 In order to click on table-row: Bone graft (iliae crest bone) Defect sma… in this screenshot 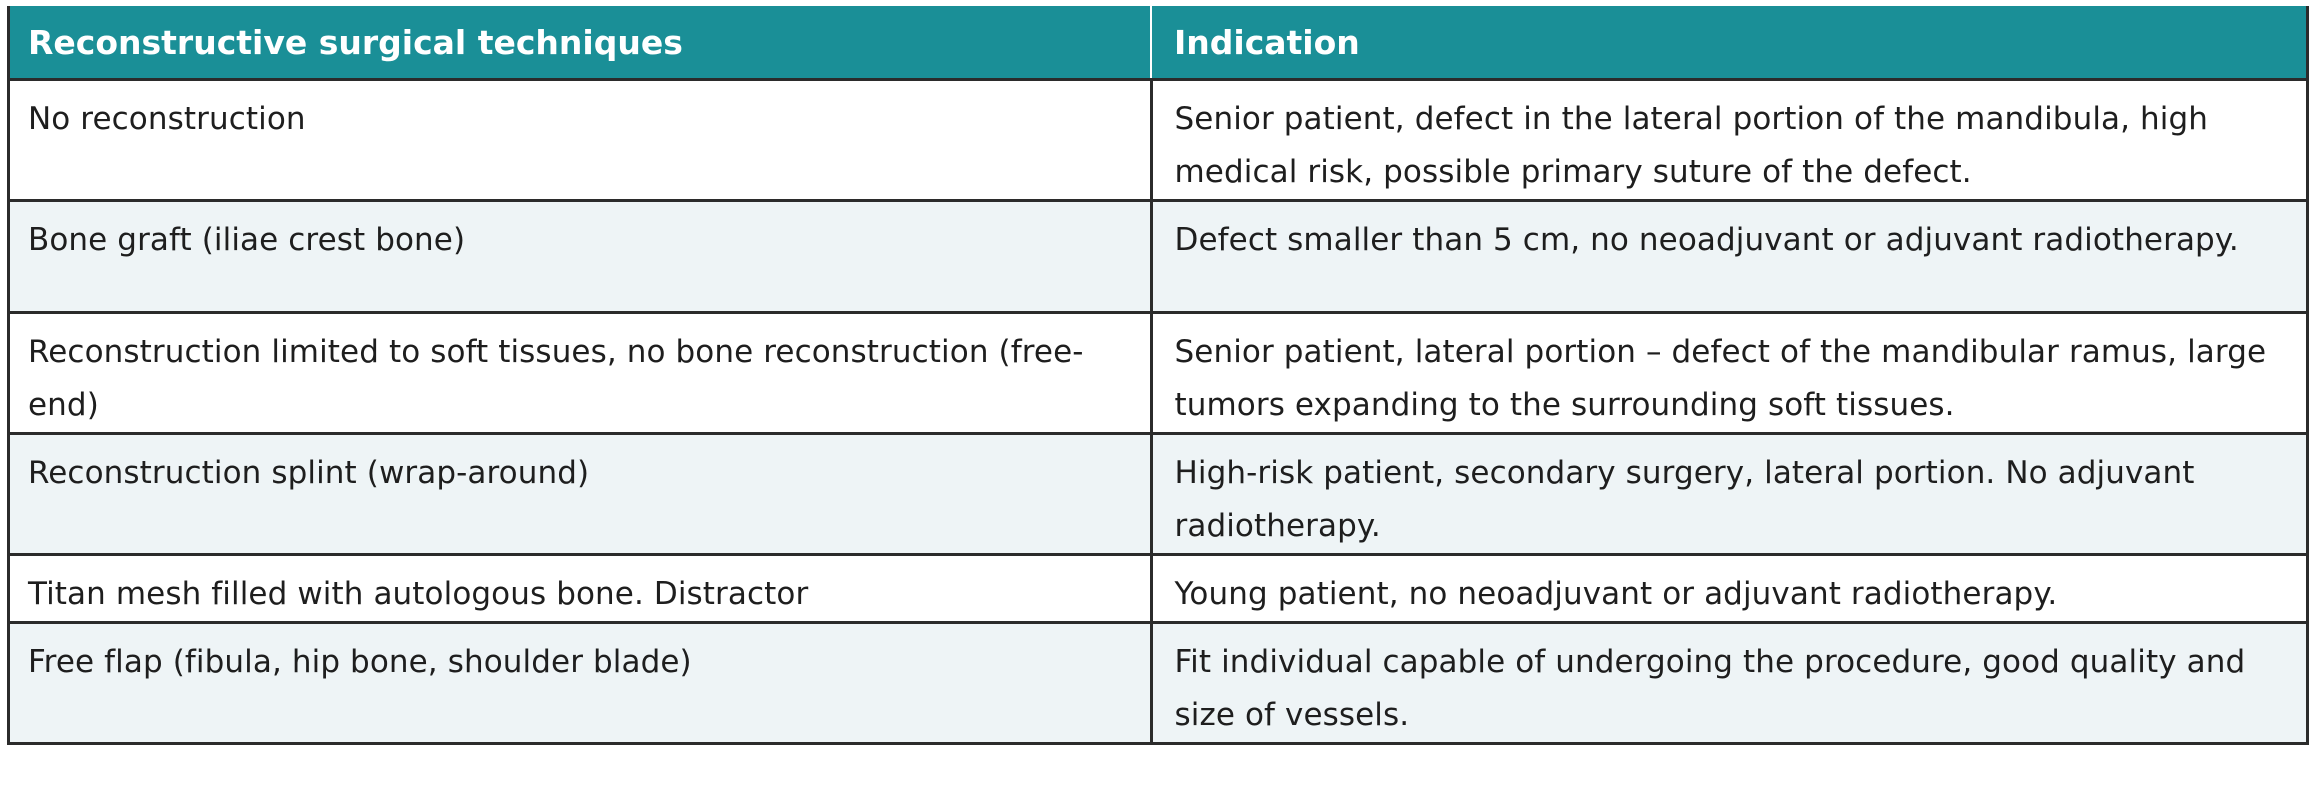, I will do `click(1158, 256)`.